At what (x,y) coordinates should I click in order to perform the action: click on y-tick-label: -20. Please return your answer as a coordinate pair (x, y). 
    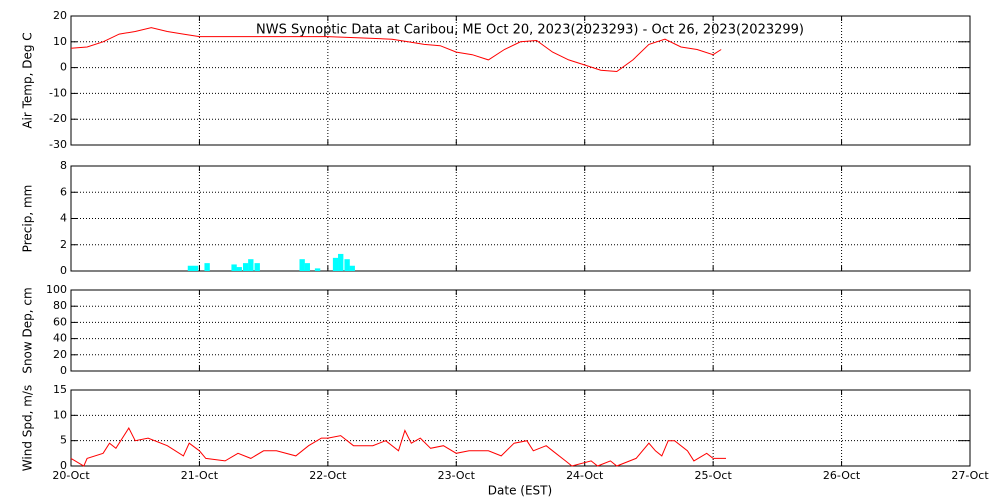
    Looking at the image, I should click on (58, 118).